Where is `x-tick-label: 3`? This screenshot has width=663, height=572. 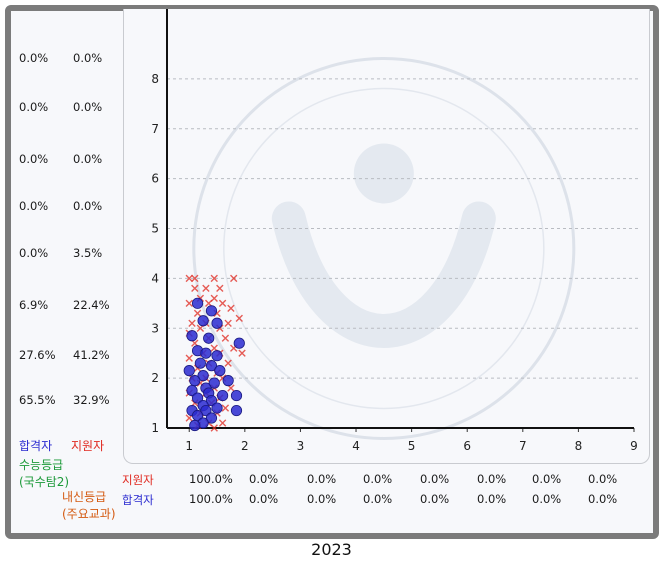
x-tick-label: 3 is located at coordinates (301, 446).